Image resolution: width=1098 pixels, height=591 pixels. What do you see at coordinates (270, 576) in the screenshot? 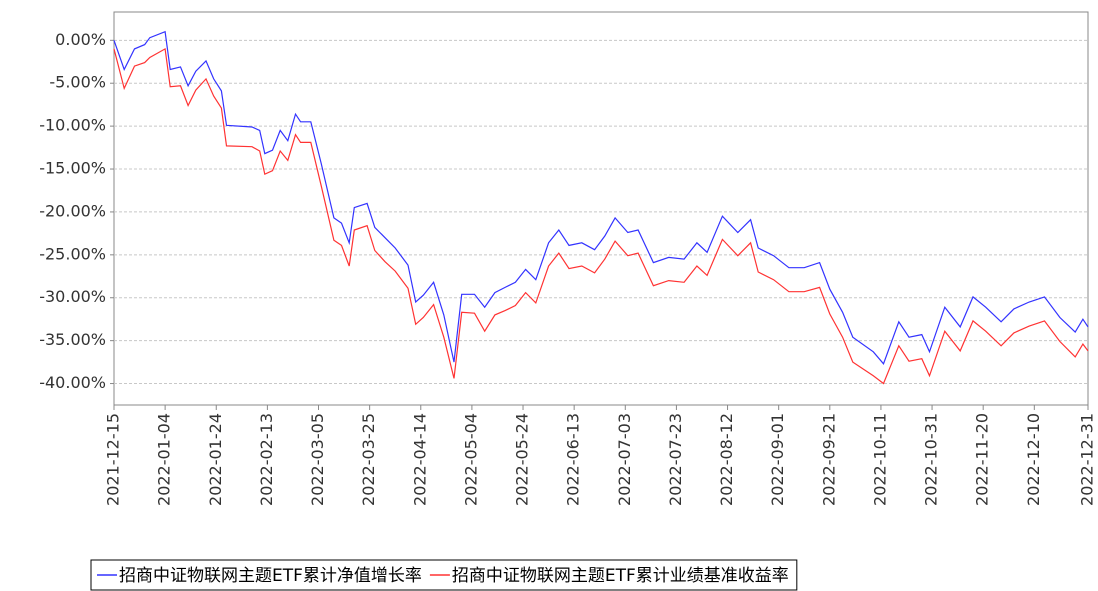
I see `legend-label: 招商中证物联网主题ETF累计净值增长率` at bounding box center [270, 576].